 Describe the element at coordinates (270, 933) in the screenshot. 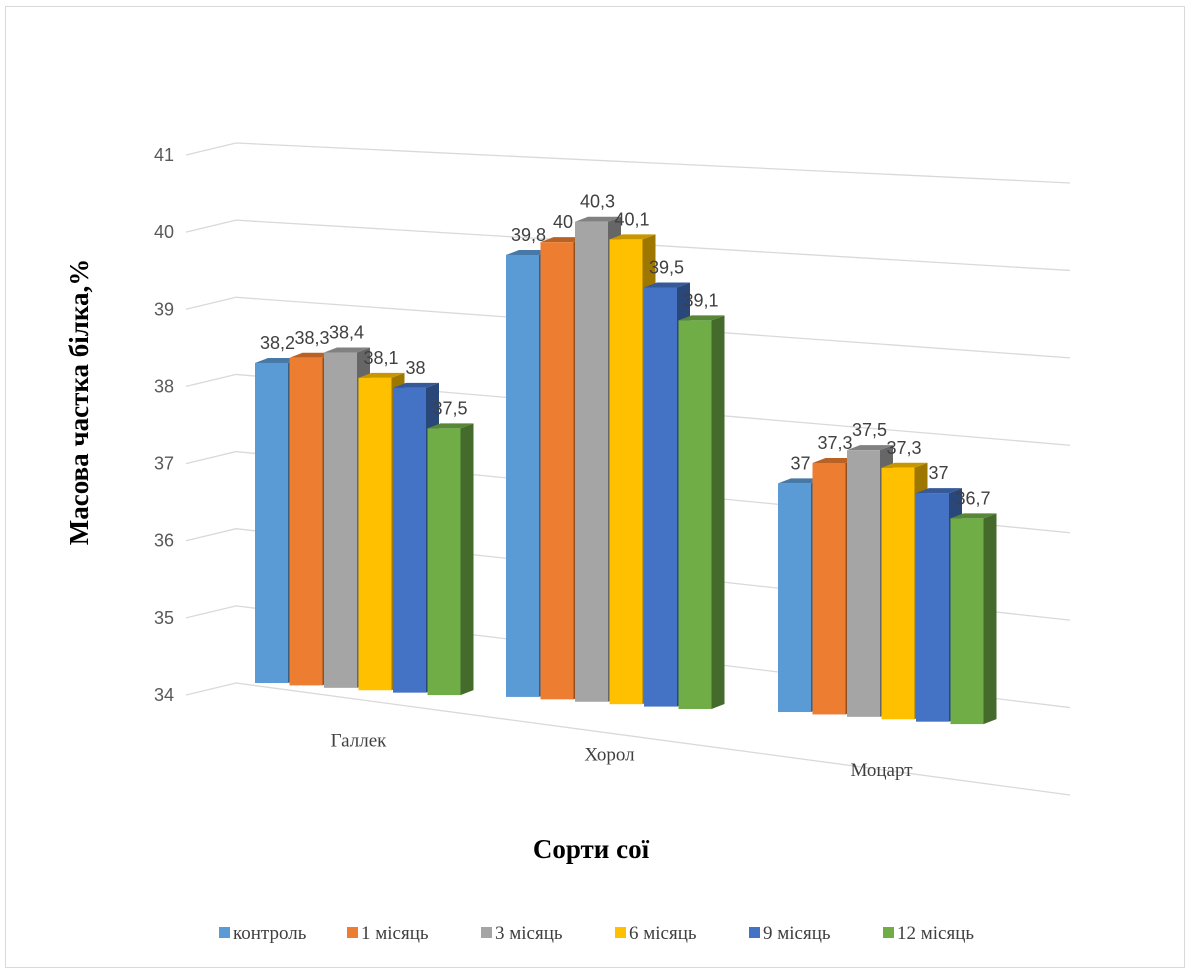

I see `legend-entry: контроль` at that location.